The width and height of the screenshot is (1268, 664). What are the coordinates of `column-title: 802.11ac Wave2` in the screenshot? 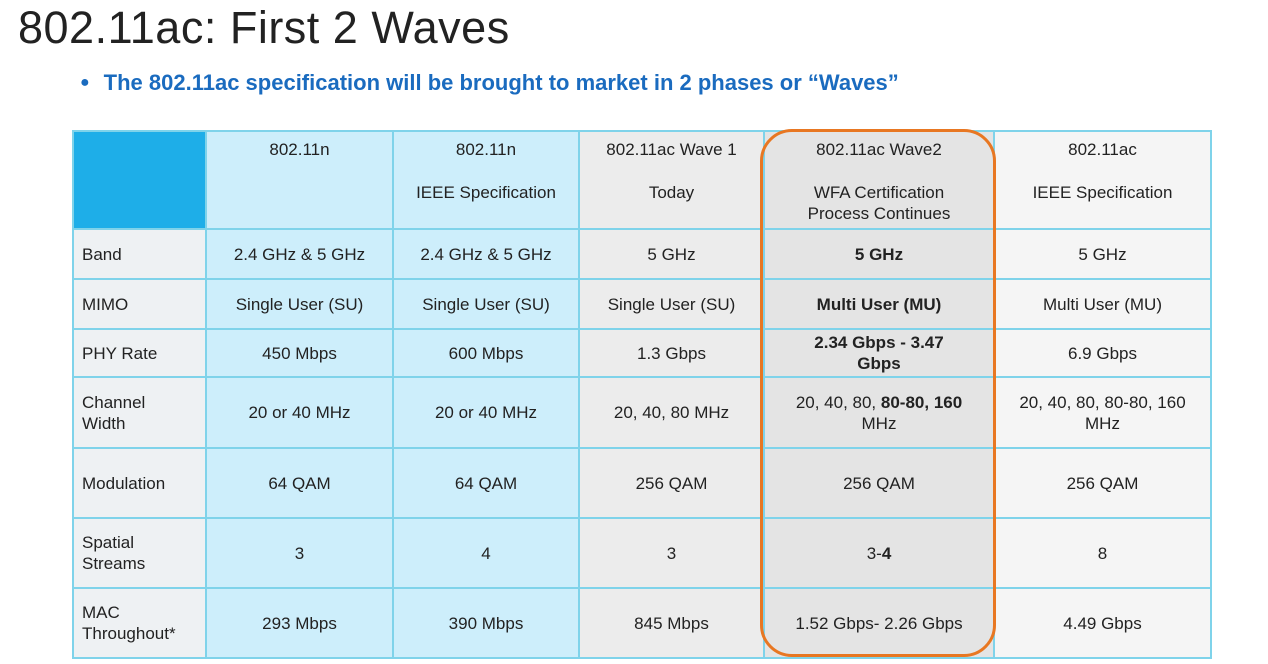 It's located at (879, 149).